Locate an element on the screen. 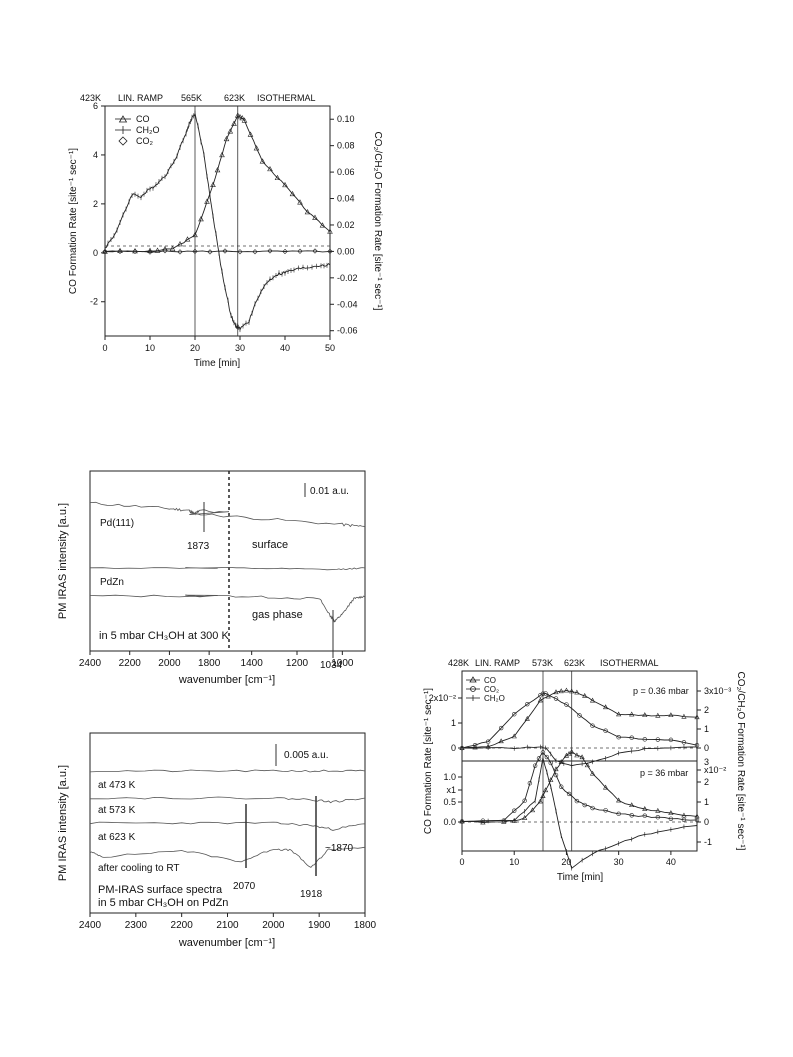 This screenshot has height=1057, width=793. c1-ytick-right-label: -0.02 is located at coordinates (347, 278).